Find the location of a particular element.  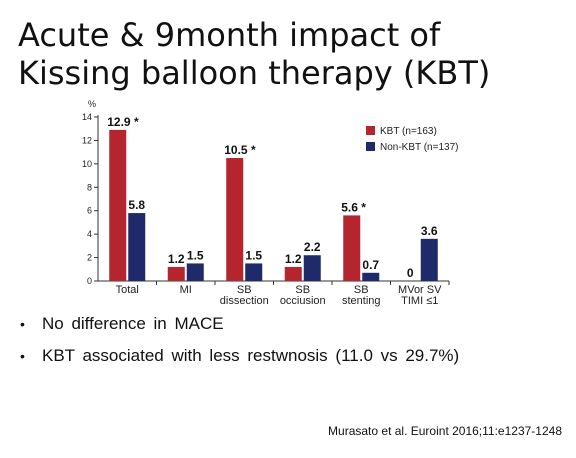

title-line-2: Kissing balloon therapy (KBT) is located at coordinates (254, 73).